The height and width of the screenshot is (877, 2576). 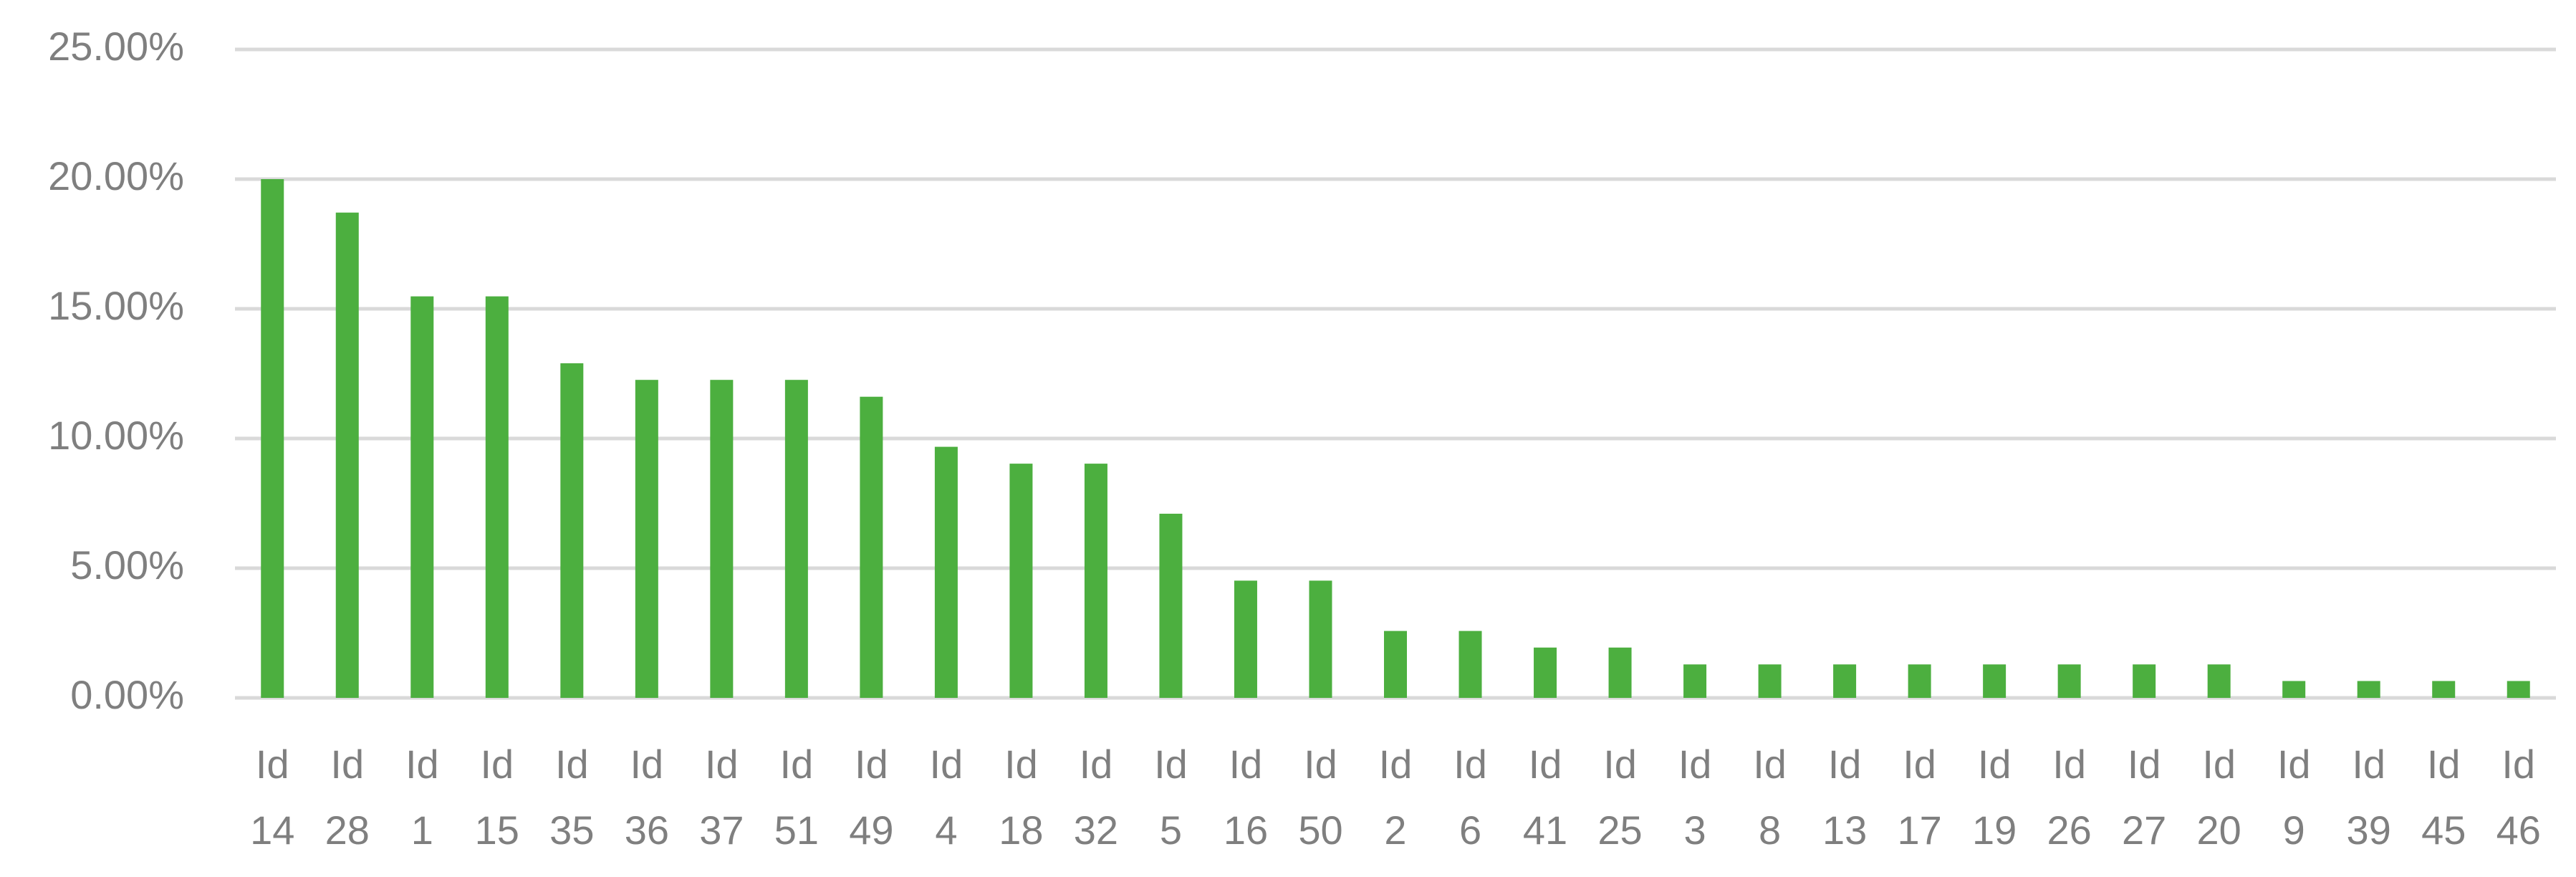 What do you see at coordinates (127, 565) in the screenshot?
I see `y-tick-label: 5.00%` at bounding box center [127, 565].